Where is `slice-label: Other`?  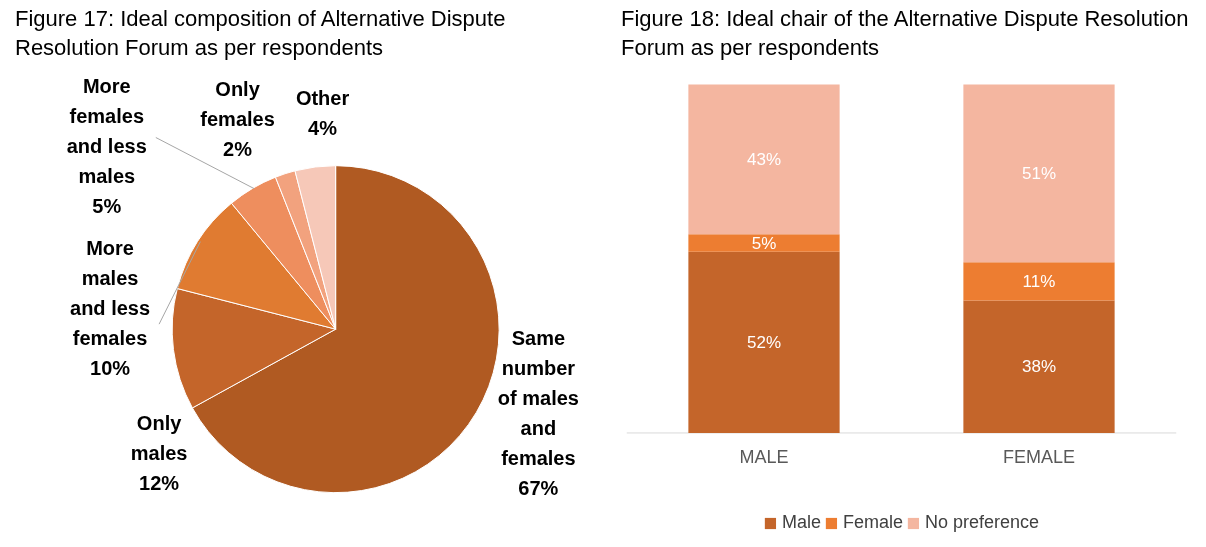
slice-label: Other is located at coordinates (322, 97).